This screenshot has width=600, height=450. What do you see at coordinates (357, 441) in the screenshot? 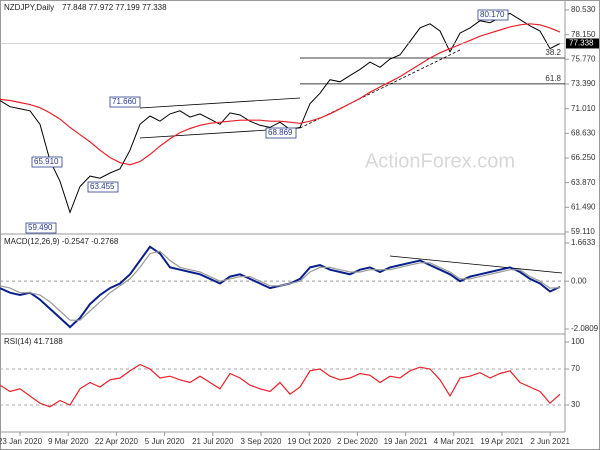
I see `x-tick-label: 2 Dec 2020` at bounding box center [357, 441].